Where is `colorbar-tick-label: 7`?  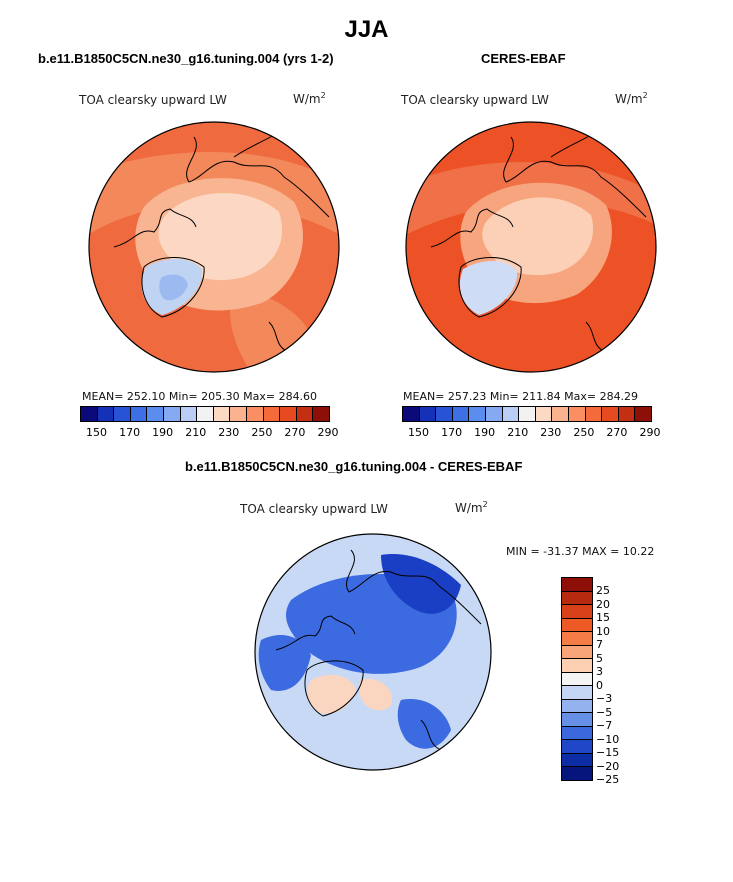 colorbar-tick-label: 7 is located at coordinates (599, 644).